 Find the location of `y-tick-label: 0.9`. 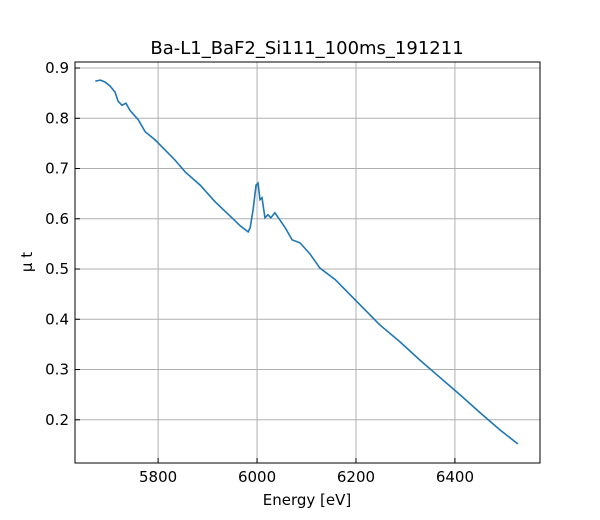

y-tick-label: 0.9 is located at coordinates (57, 68).